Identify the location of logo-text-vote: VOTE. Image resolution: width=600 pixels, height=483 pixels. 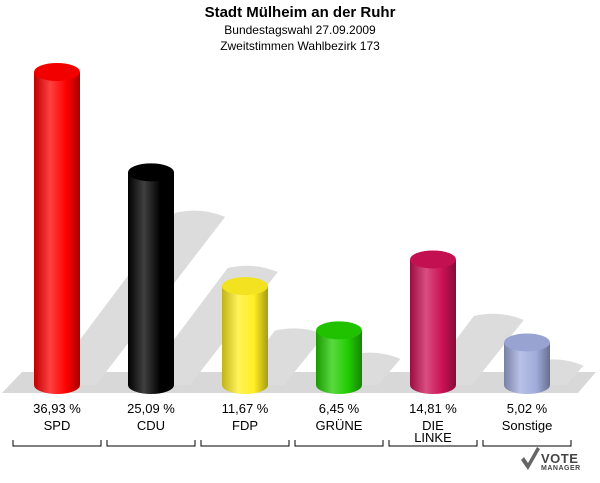
(560, 458).